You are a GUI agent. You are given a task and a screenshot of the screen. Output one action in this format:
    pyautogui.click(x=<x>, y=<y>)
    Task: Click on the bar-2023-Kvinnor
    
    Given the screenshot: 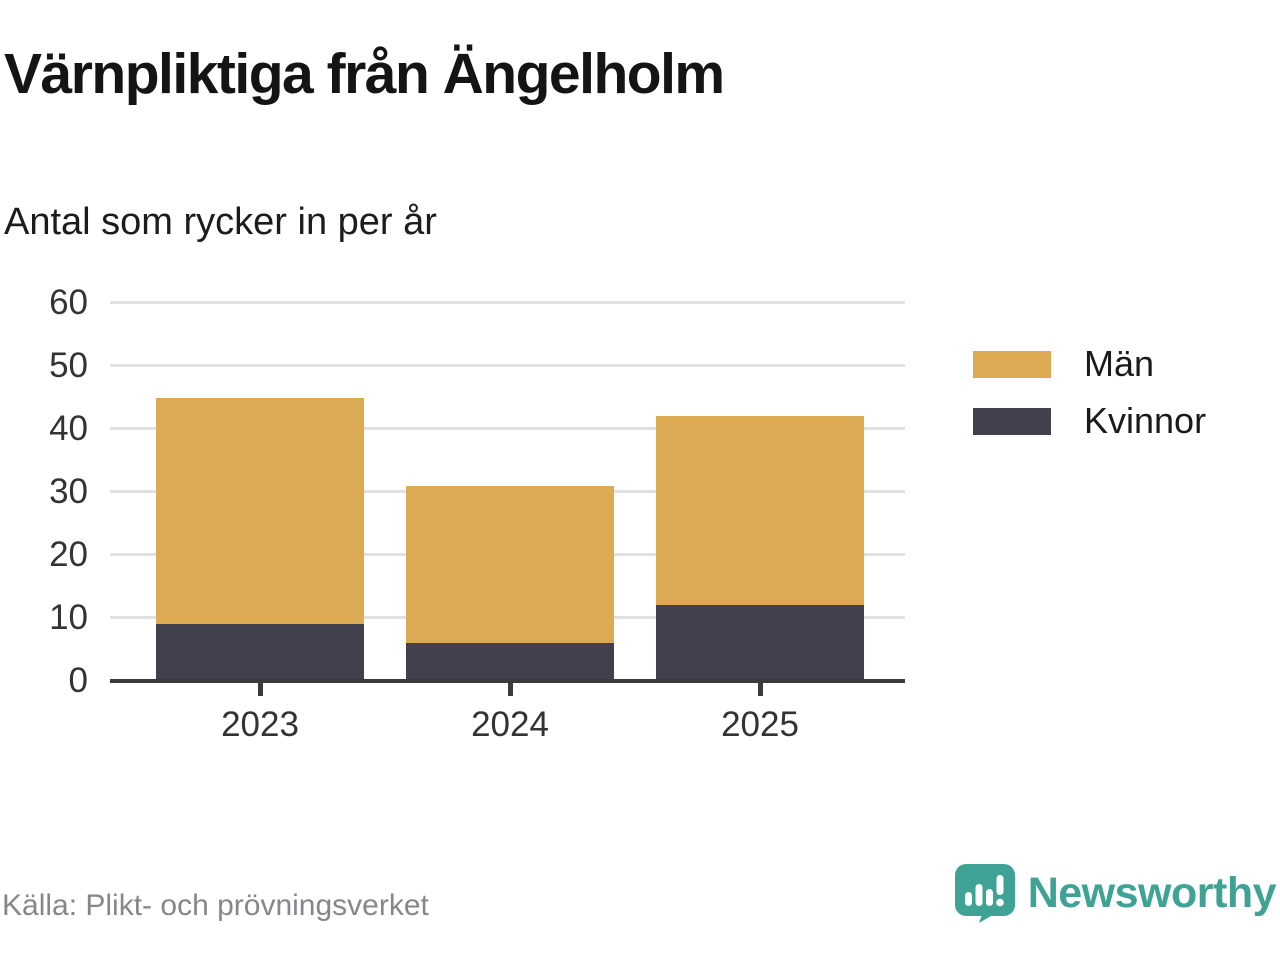 What is the action you would take?
    pyautogui.click(x=260, y=652)
    